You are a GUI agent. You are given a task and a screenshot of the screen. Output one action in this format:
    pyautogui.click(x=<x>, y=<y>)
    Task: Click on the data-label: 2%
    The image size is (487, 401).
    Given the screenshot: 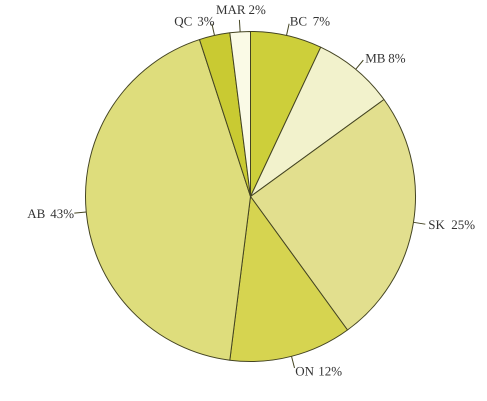 What is the action you would take?
    pyautogui.click(x=257, y=9)
    